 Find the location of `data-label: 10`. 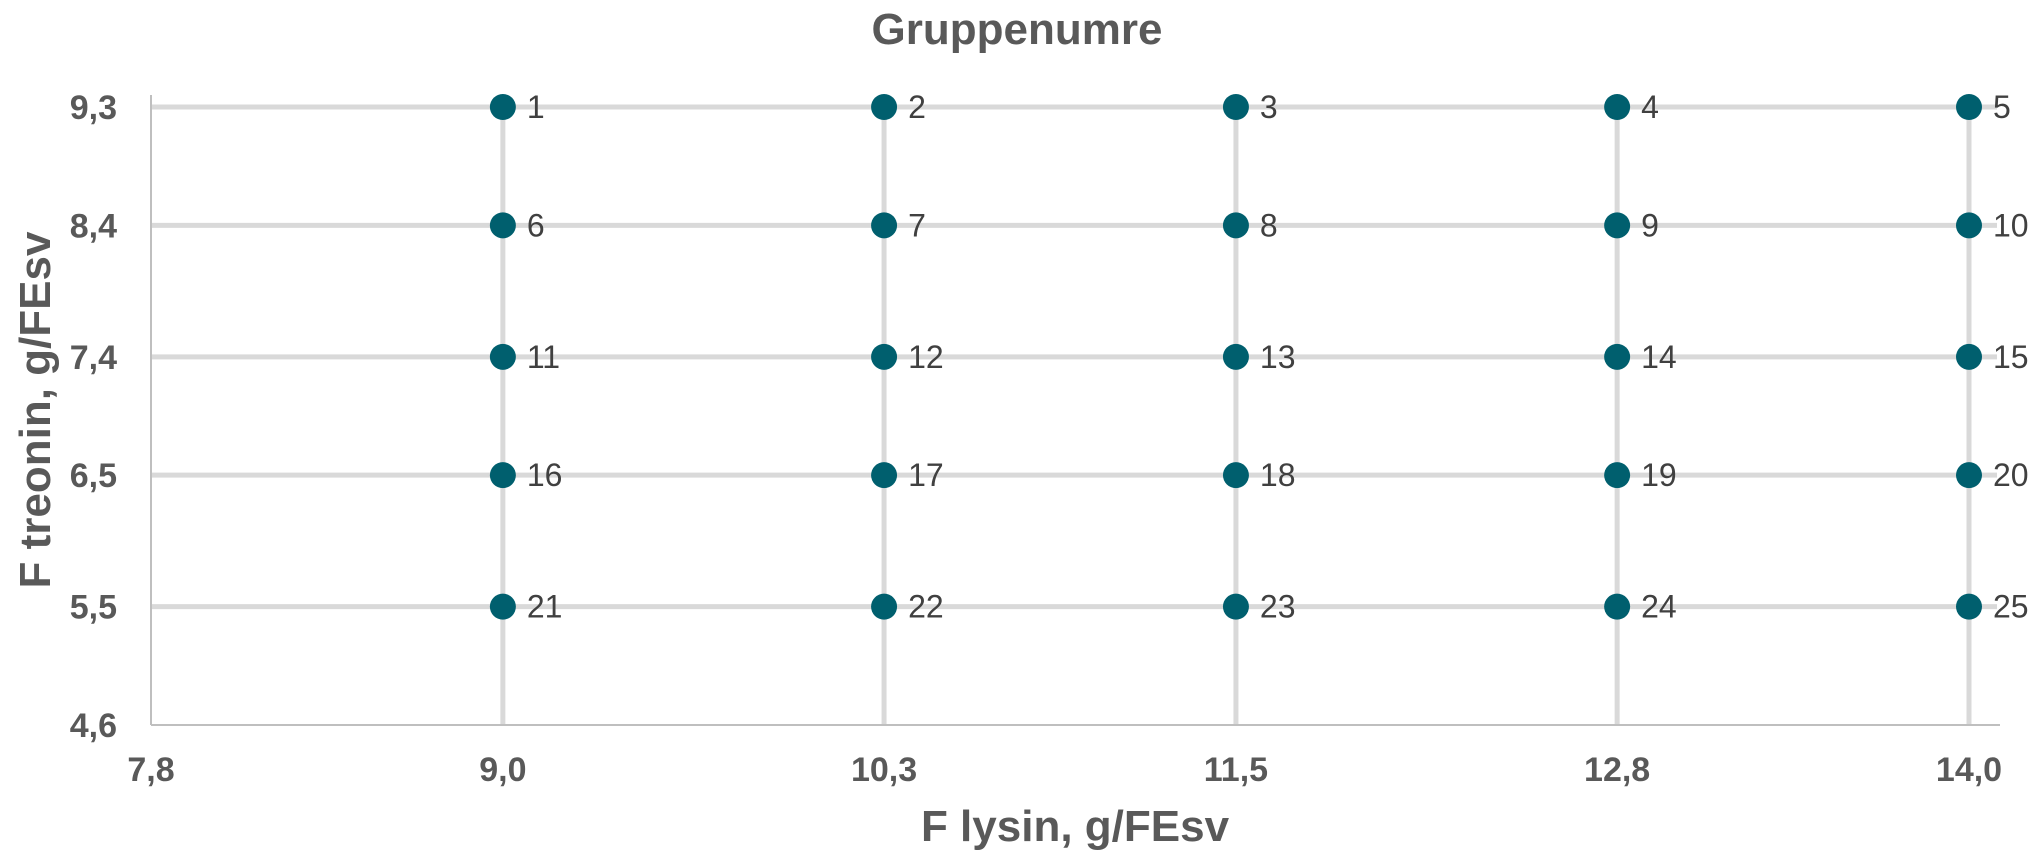

data-label: 10 is located at coordinates (2011, 225).